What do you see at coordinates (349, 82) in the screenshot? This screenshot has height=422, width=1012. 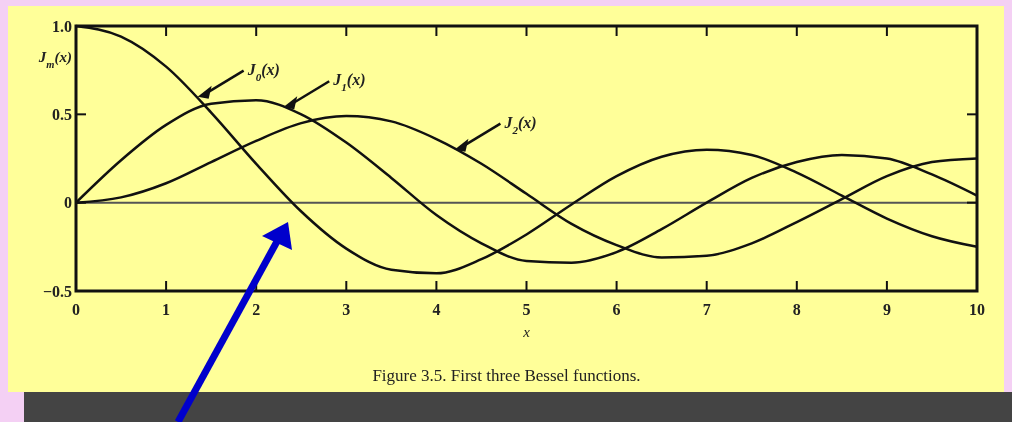 I see `annotation: J$_{1}$(x)` at bounding box center [349, 82].